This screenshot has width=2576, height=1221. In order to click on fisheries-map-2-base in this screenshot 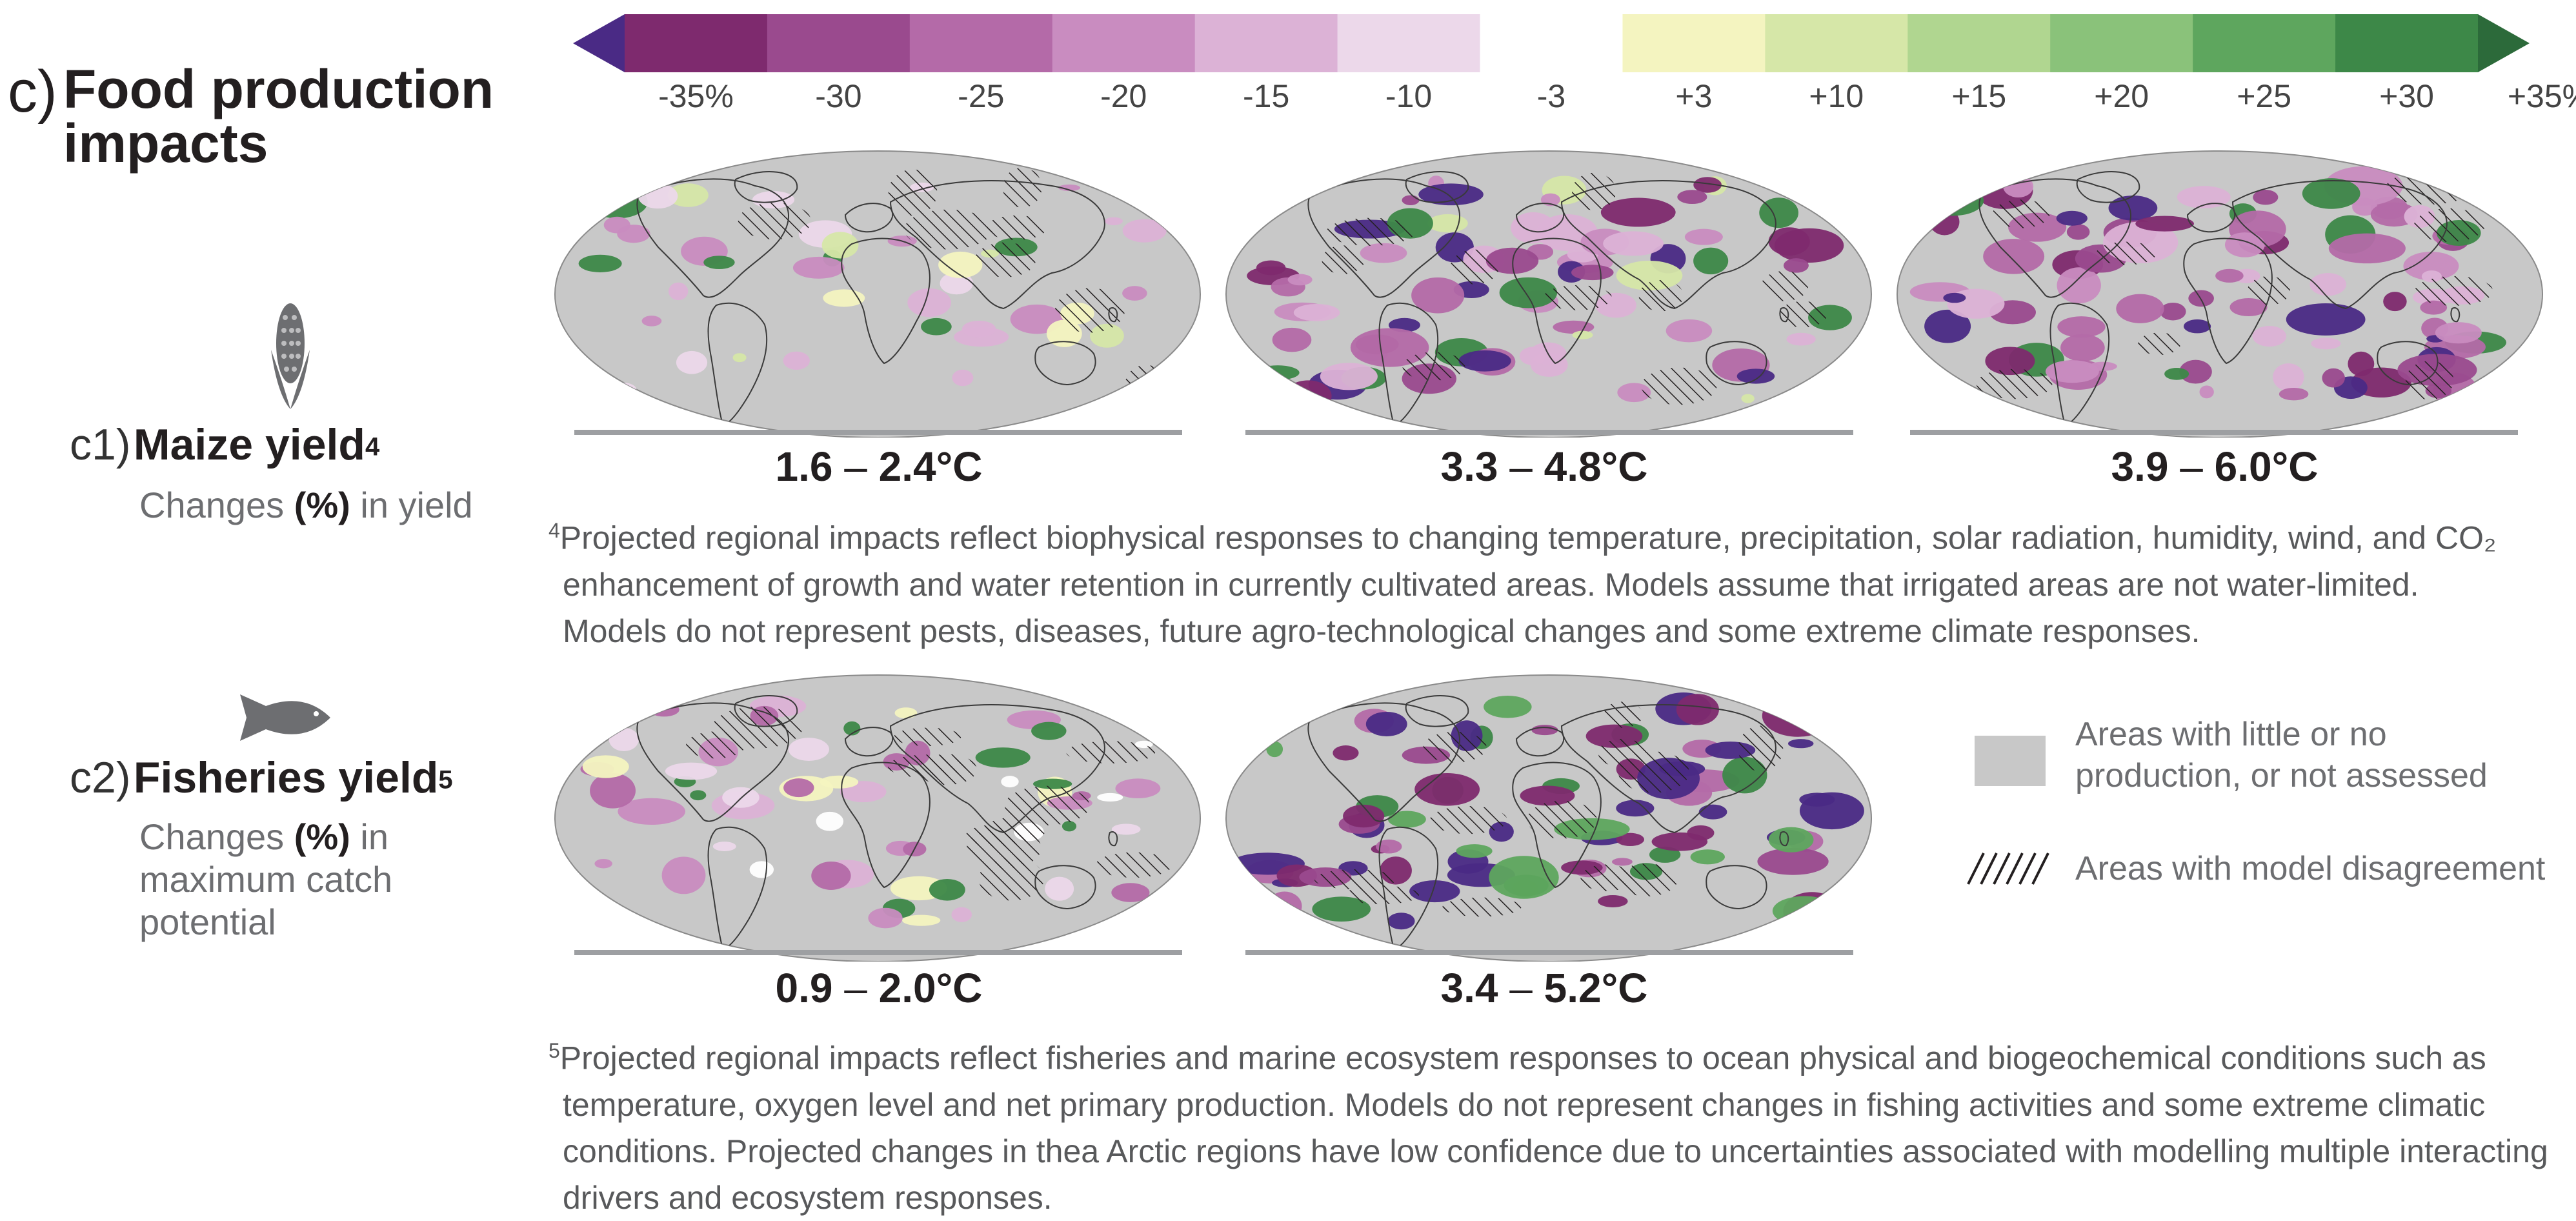, I will do `click(1549, 952)`.